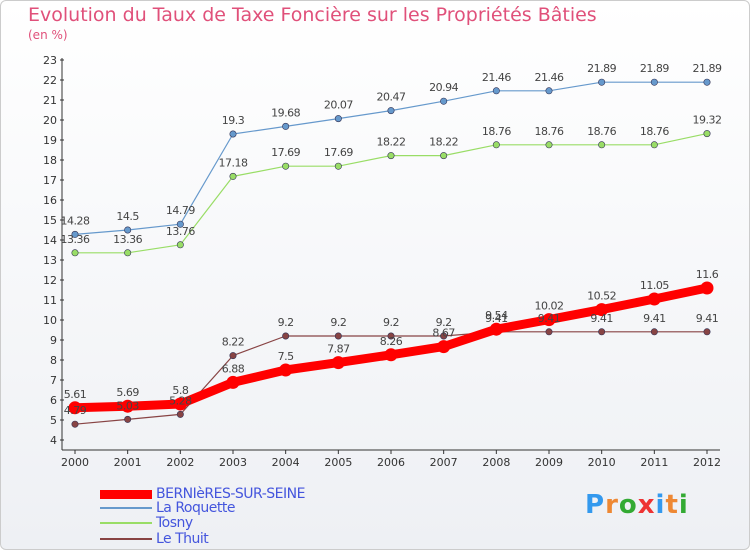 The height and width of the screenshot is (550, 750). What do you see at coordinates (707, 462) in the screenshot?
I see `x-tick-label: 2012` at bounding box center [707, 462].